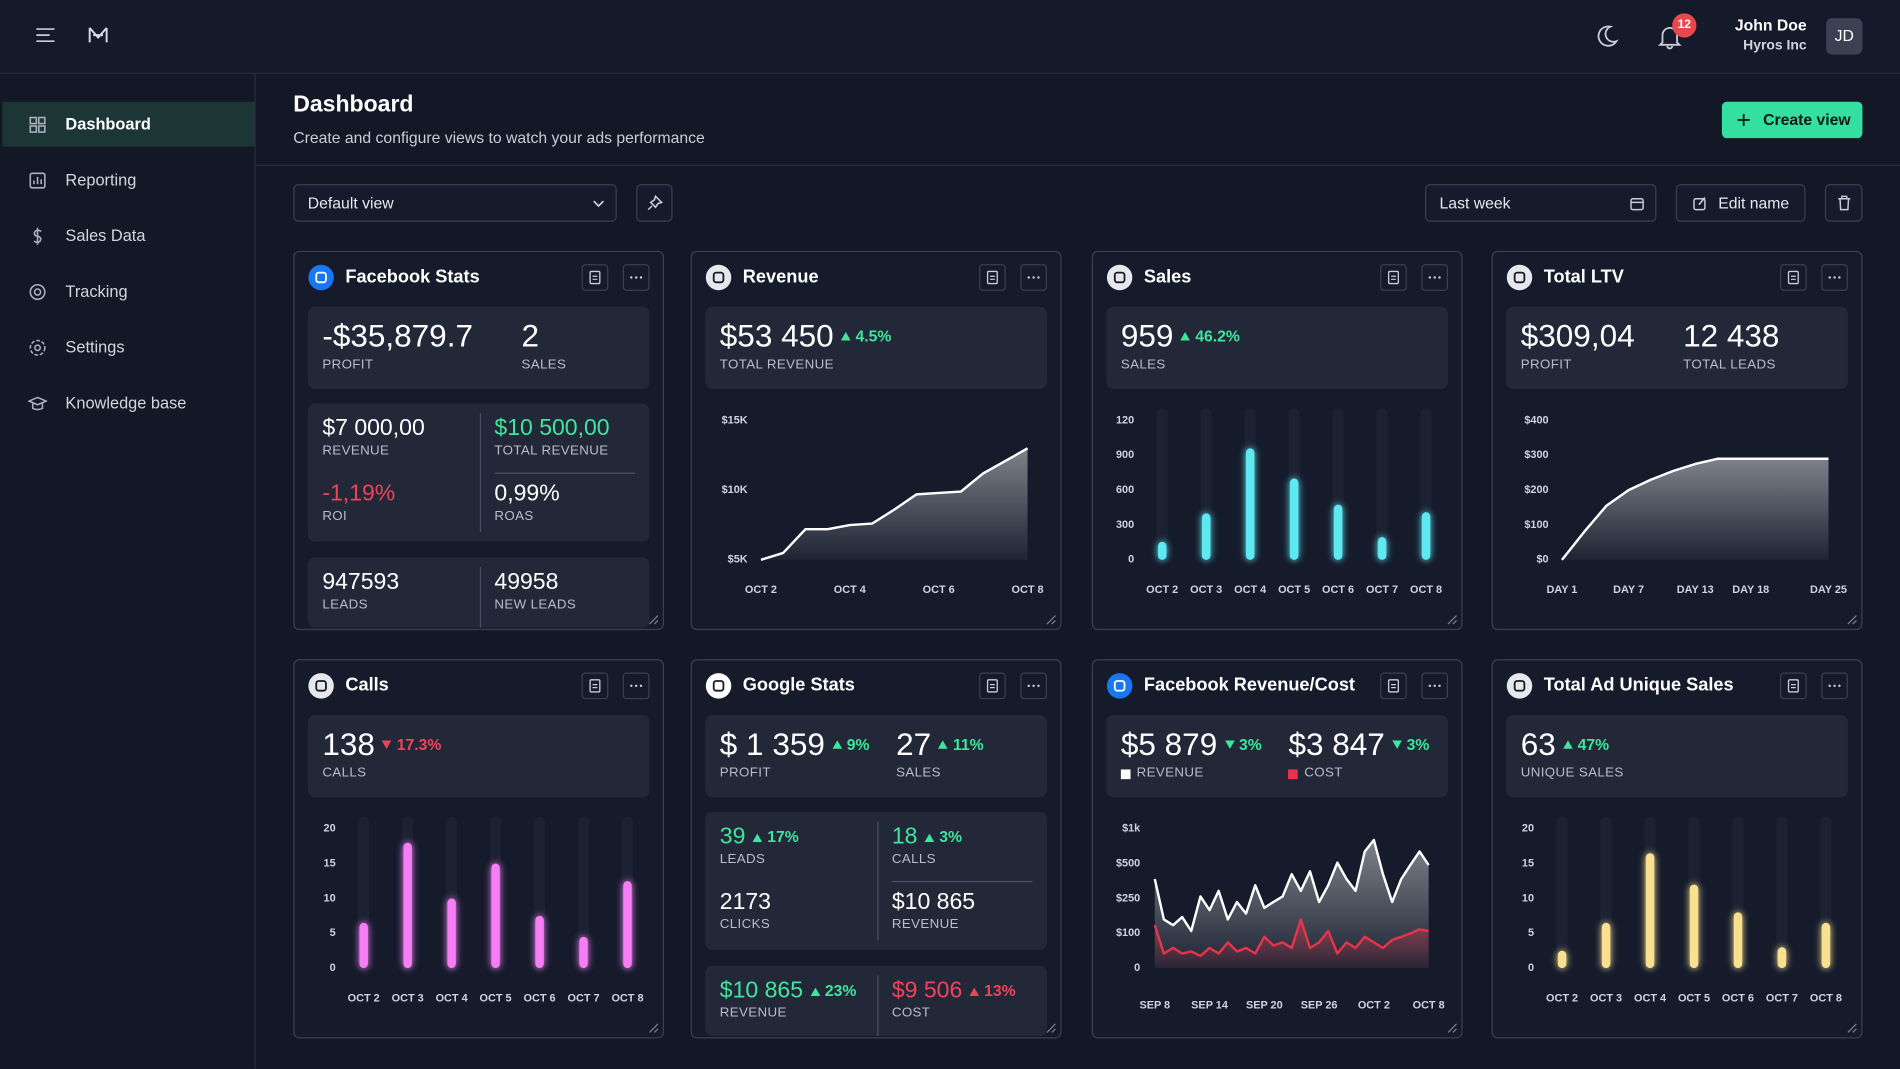 This screenshot has width=1900, height=1069. Describe the element at coordinates (654, 203) in the screenshot. I see `pin-button` at that location.